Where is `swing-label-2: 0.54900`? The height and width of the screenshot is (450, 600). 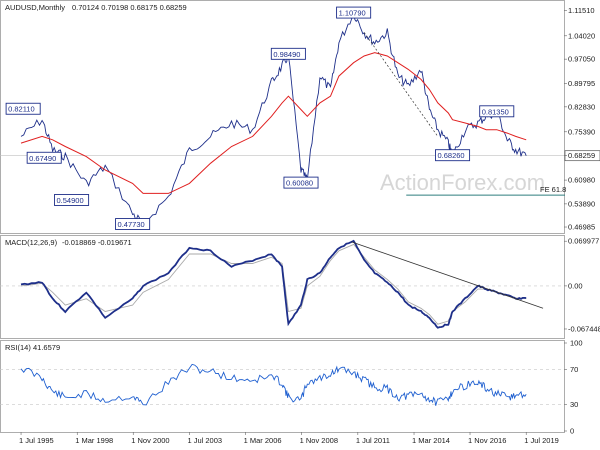
swing-label-2: 0.54900 is located at coordinates (72, 200).